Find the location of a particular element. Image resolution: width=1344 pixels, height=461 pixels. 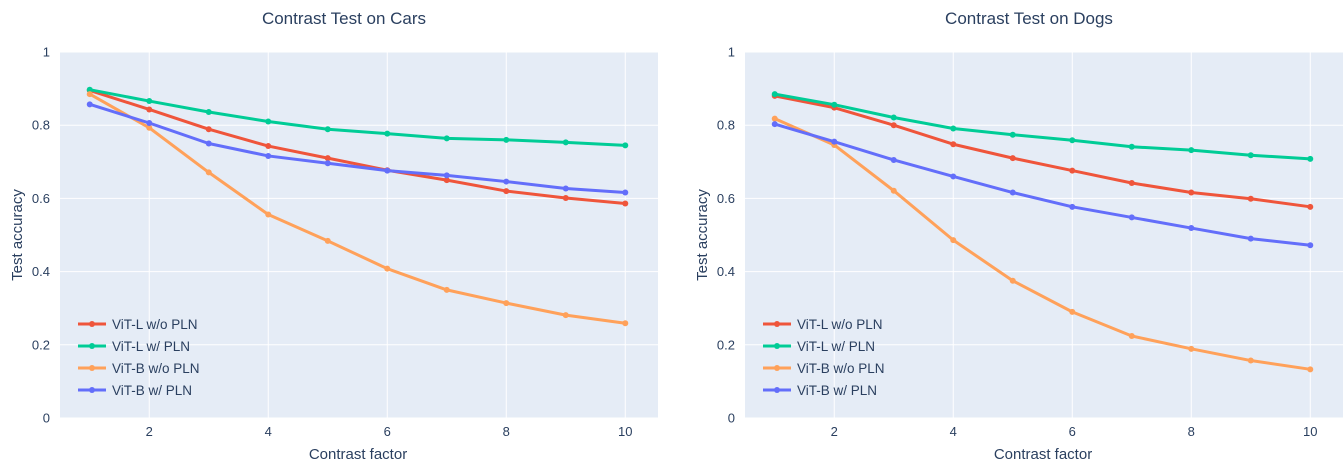

y-tick-label: 0.4 is located at coordinates (726, 271).